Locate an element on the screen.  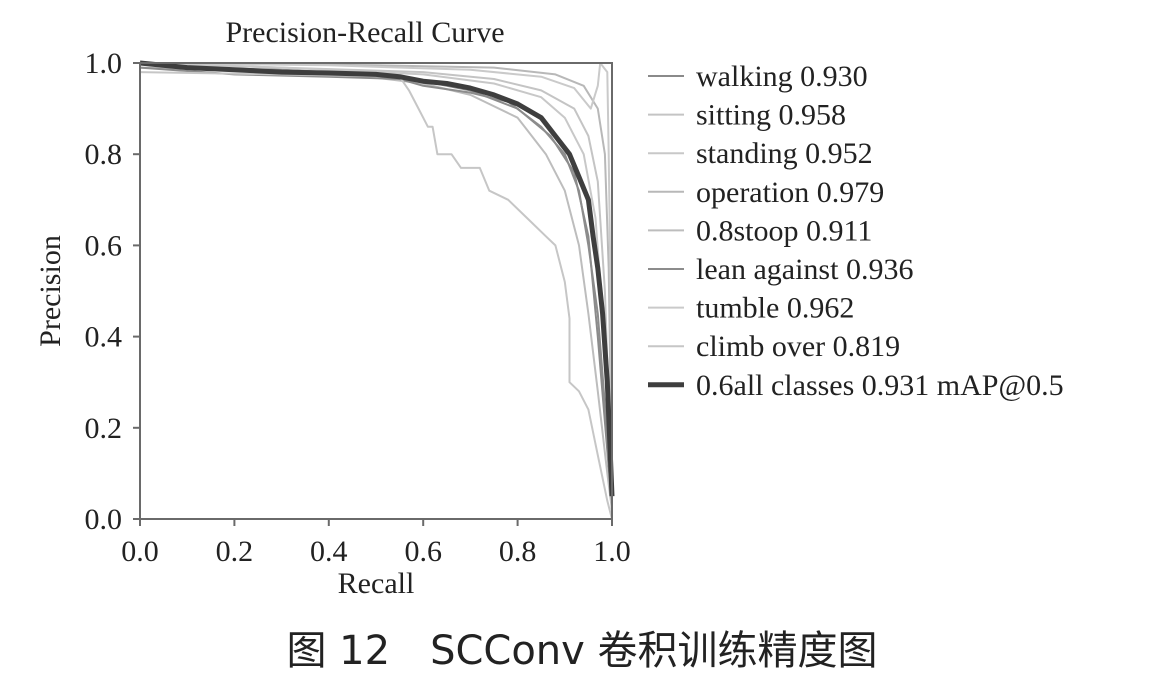
chart-title: Precision-Recall Curve is located at coordinates (364, 32).